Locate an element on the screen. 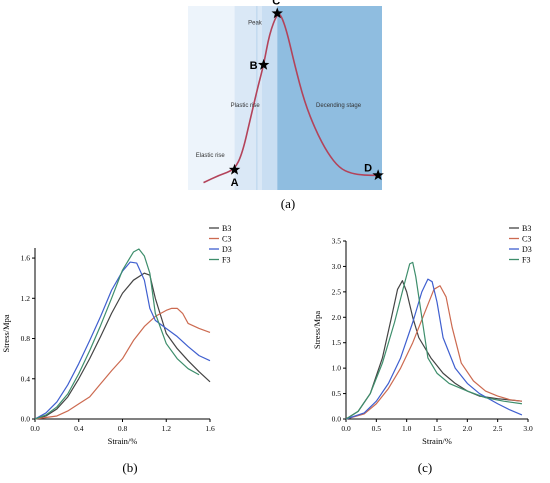  panel-a-point-b-star is located at coordinates (263, 64).